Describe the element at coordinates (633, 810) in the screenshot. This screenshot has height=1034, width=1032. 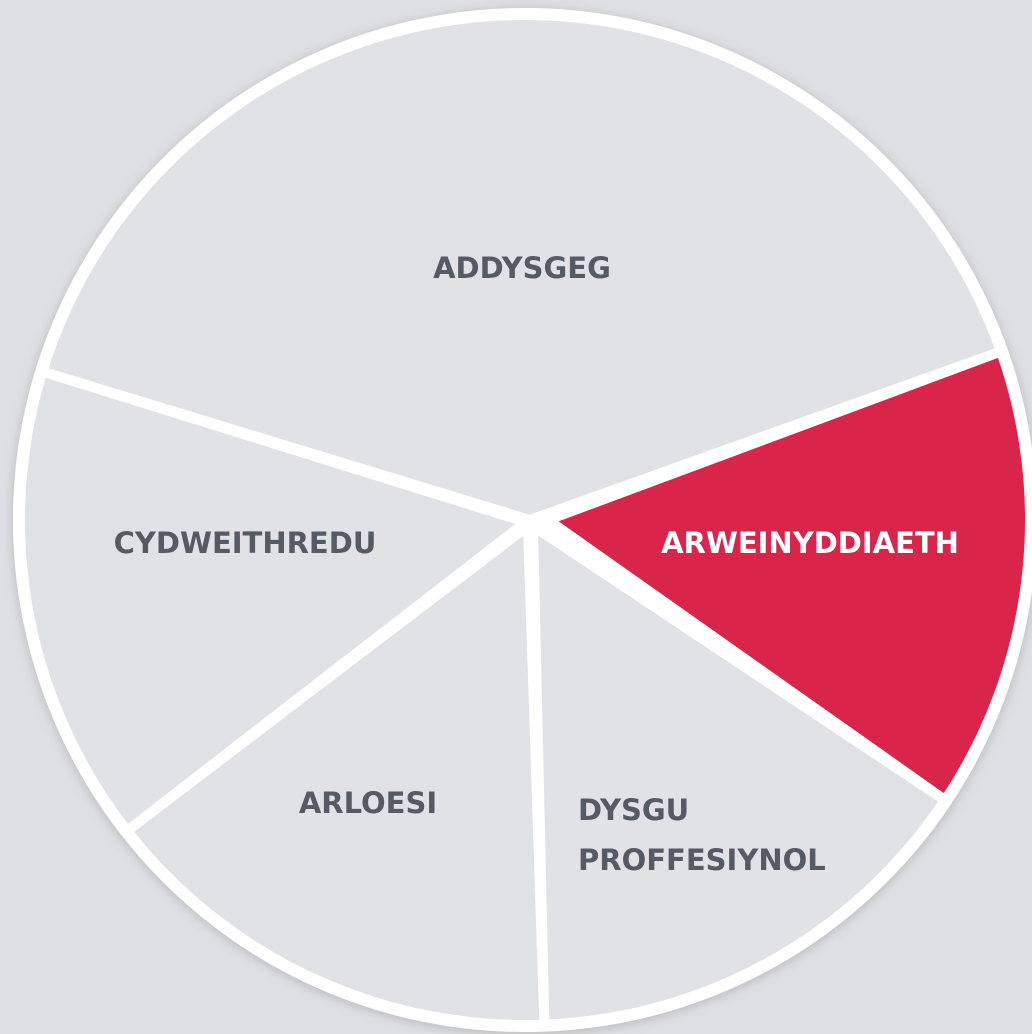
I see `segment-label: DYSGU` at that location.